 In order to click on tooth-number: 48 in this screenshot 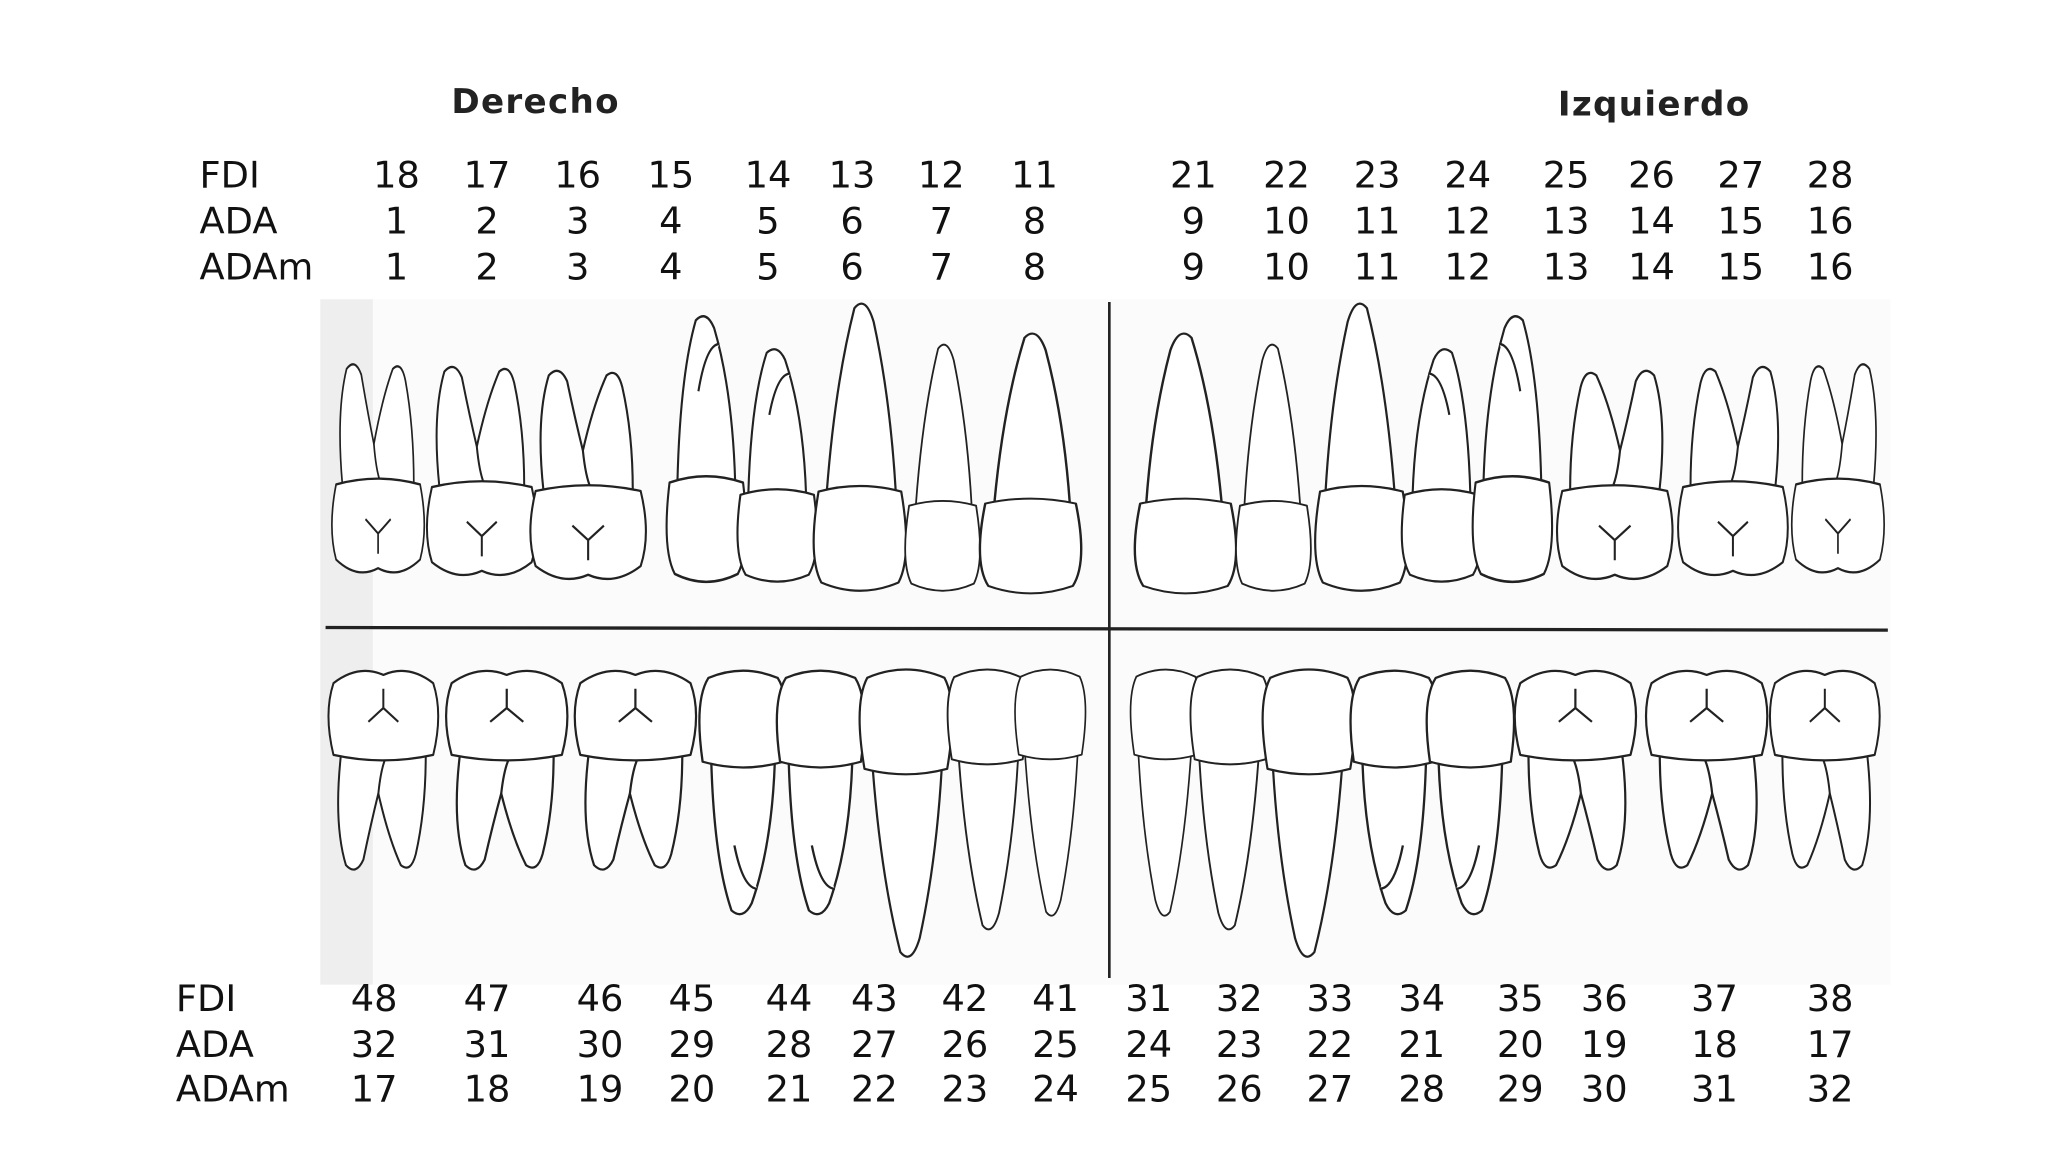, I will do `click(374, 998)`.